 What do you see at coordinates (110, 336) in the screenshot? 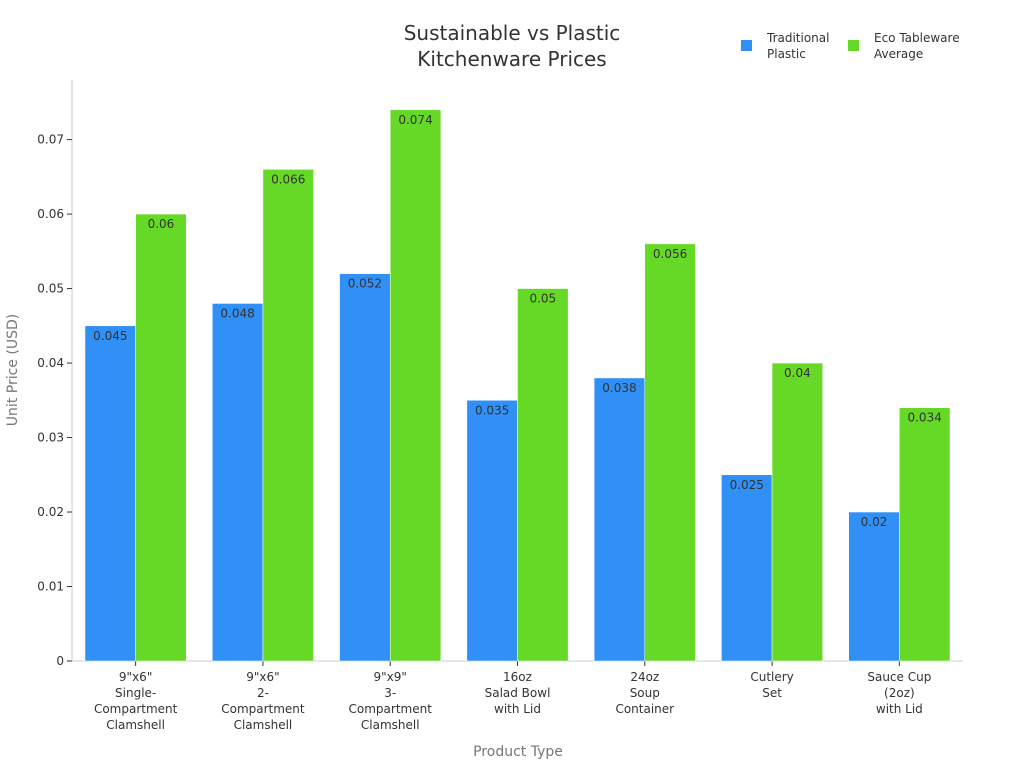
I see `value-label: 0.045` at bounding box center [110, 336].